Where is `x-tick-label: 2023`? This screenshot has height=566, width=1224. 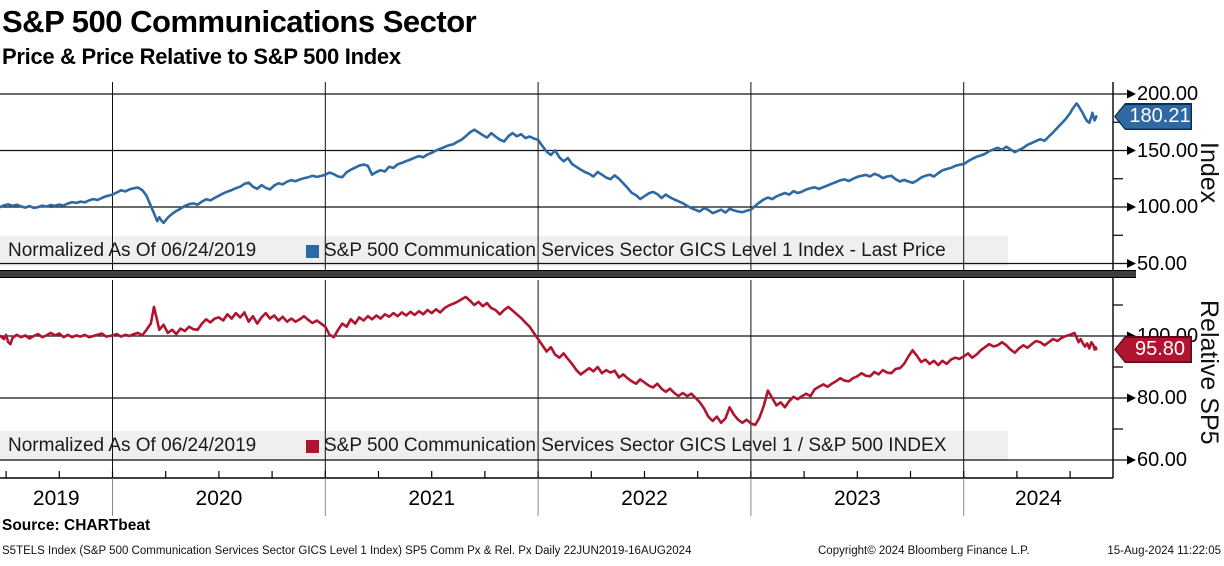 x-tick-label: 2023 is located at coordinates (857, 498).